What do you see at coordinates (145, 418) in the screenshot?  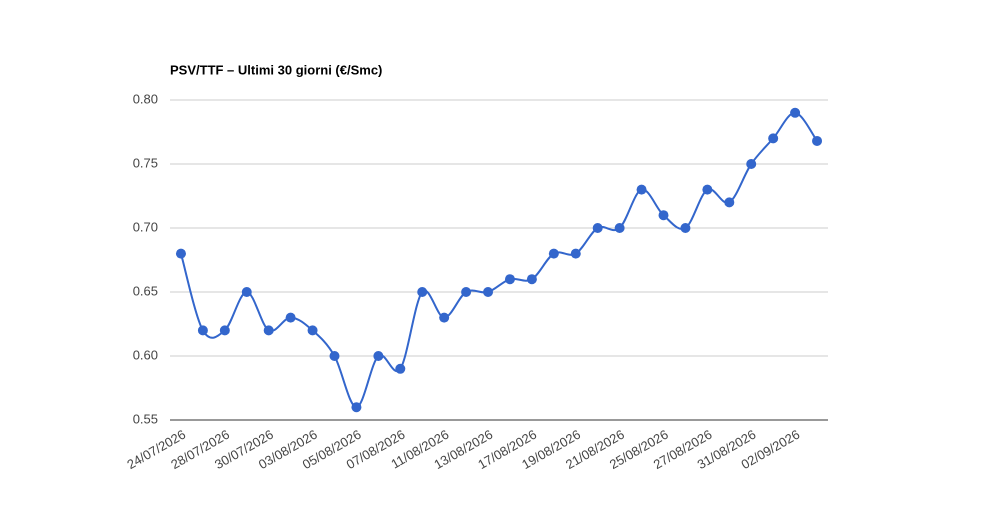 I see `y-tick-label: 0.55` at bounding box center [145, 418].